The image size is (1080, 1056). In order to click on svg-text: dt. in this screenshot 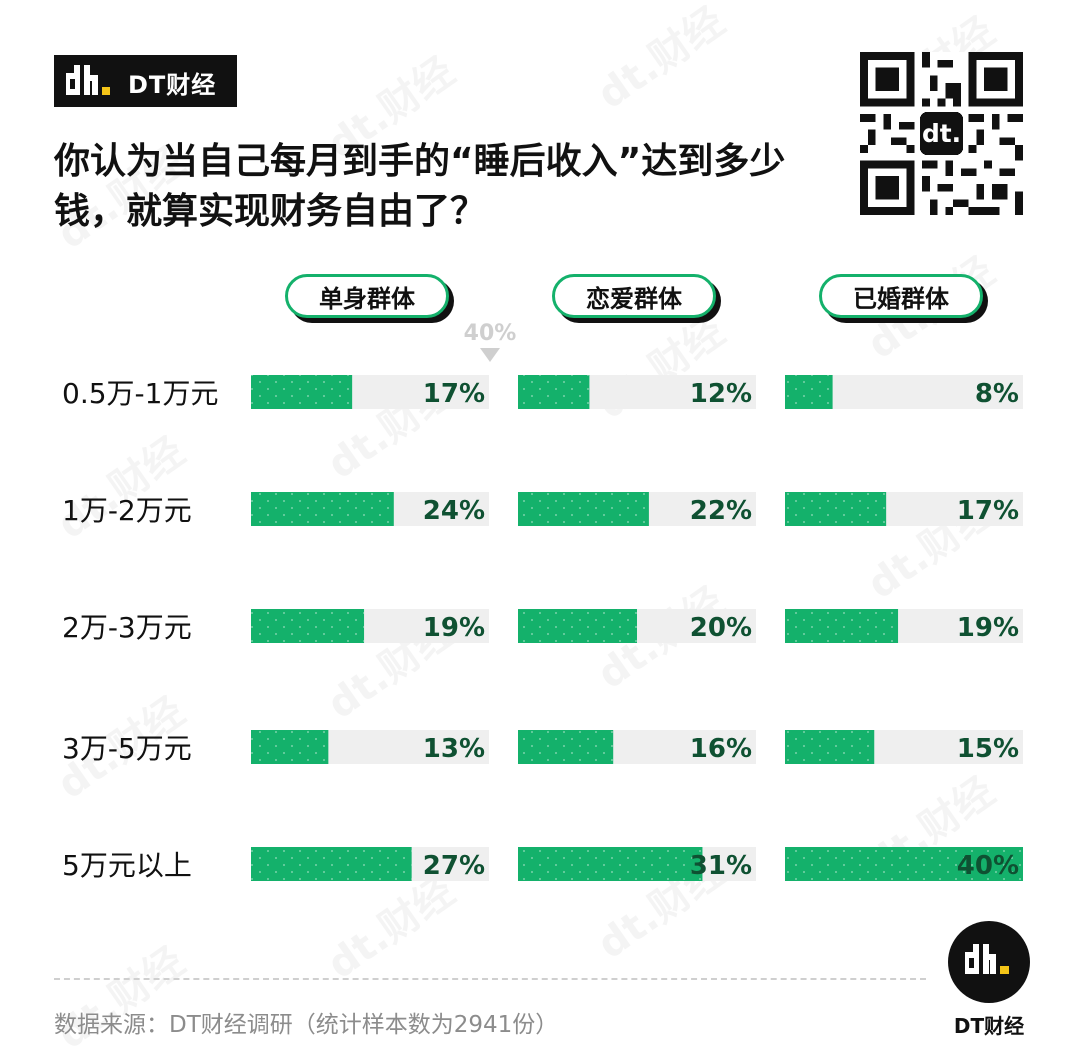, I will do `click(941, 133)`.